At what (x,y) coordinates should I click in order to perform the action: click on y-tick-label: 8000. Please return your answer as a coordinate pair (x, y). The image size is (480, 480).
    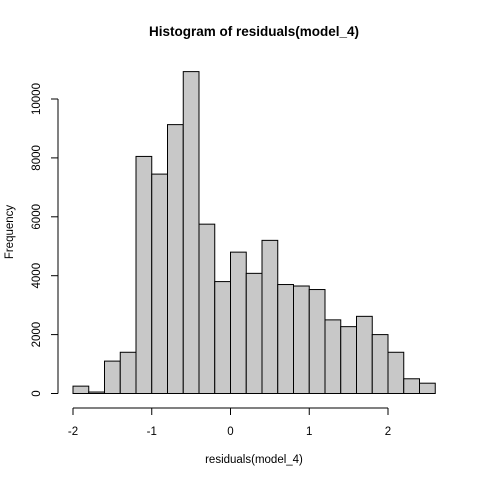
    Looking at the image, I should click on (37, 158).